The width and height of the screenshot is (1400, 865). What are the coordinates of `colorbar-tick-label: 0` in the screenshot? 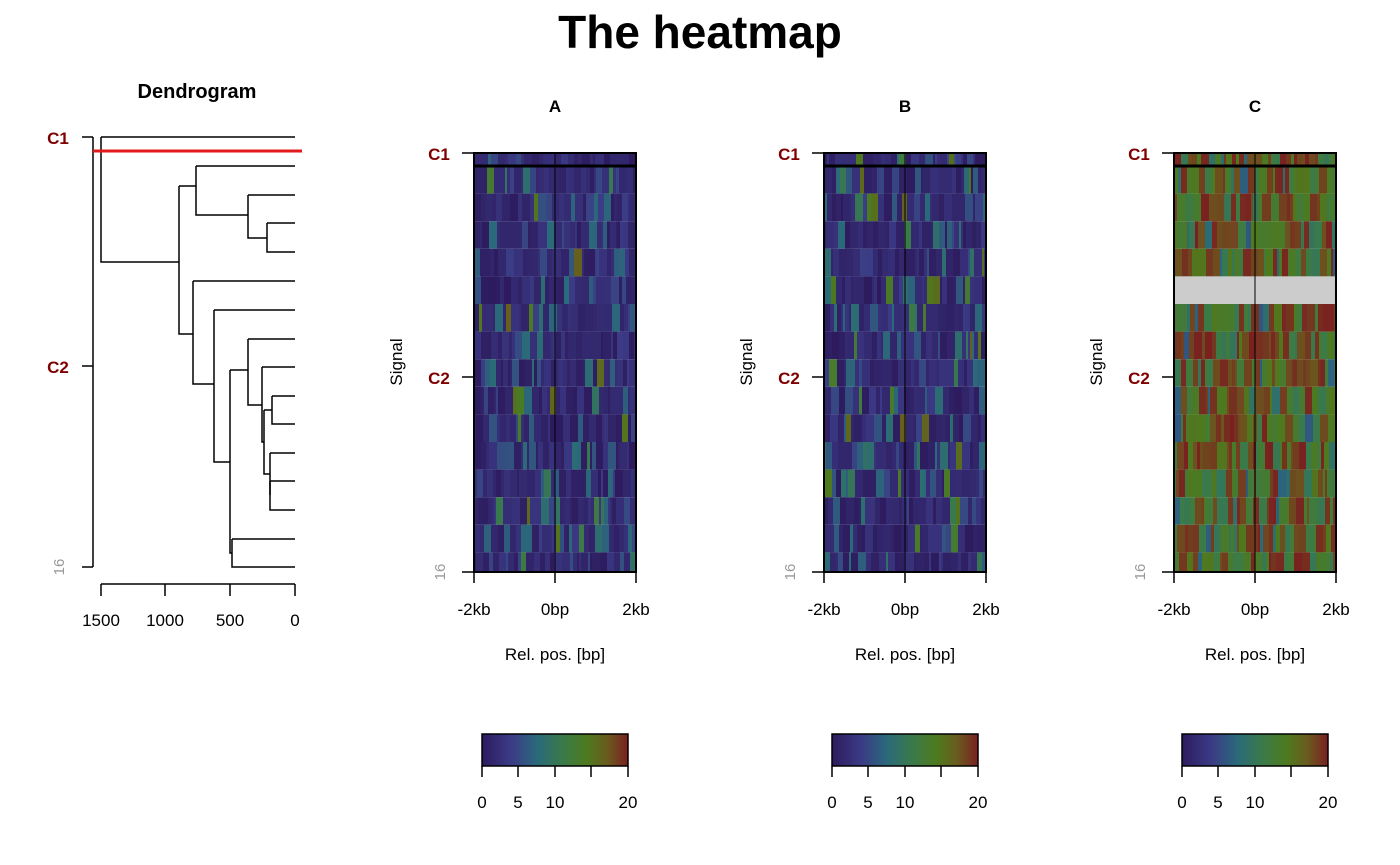 It's located at (481, 802).